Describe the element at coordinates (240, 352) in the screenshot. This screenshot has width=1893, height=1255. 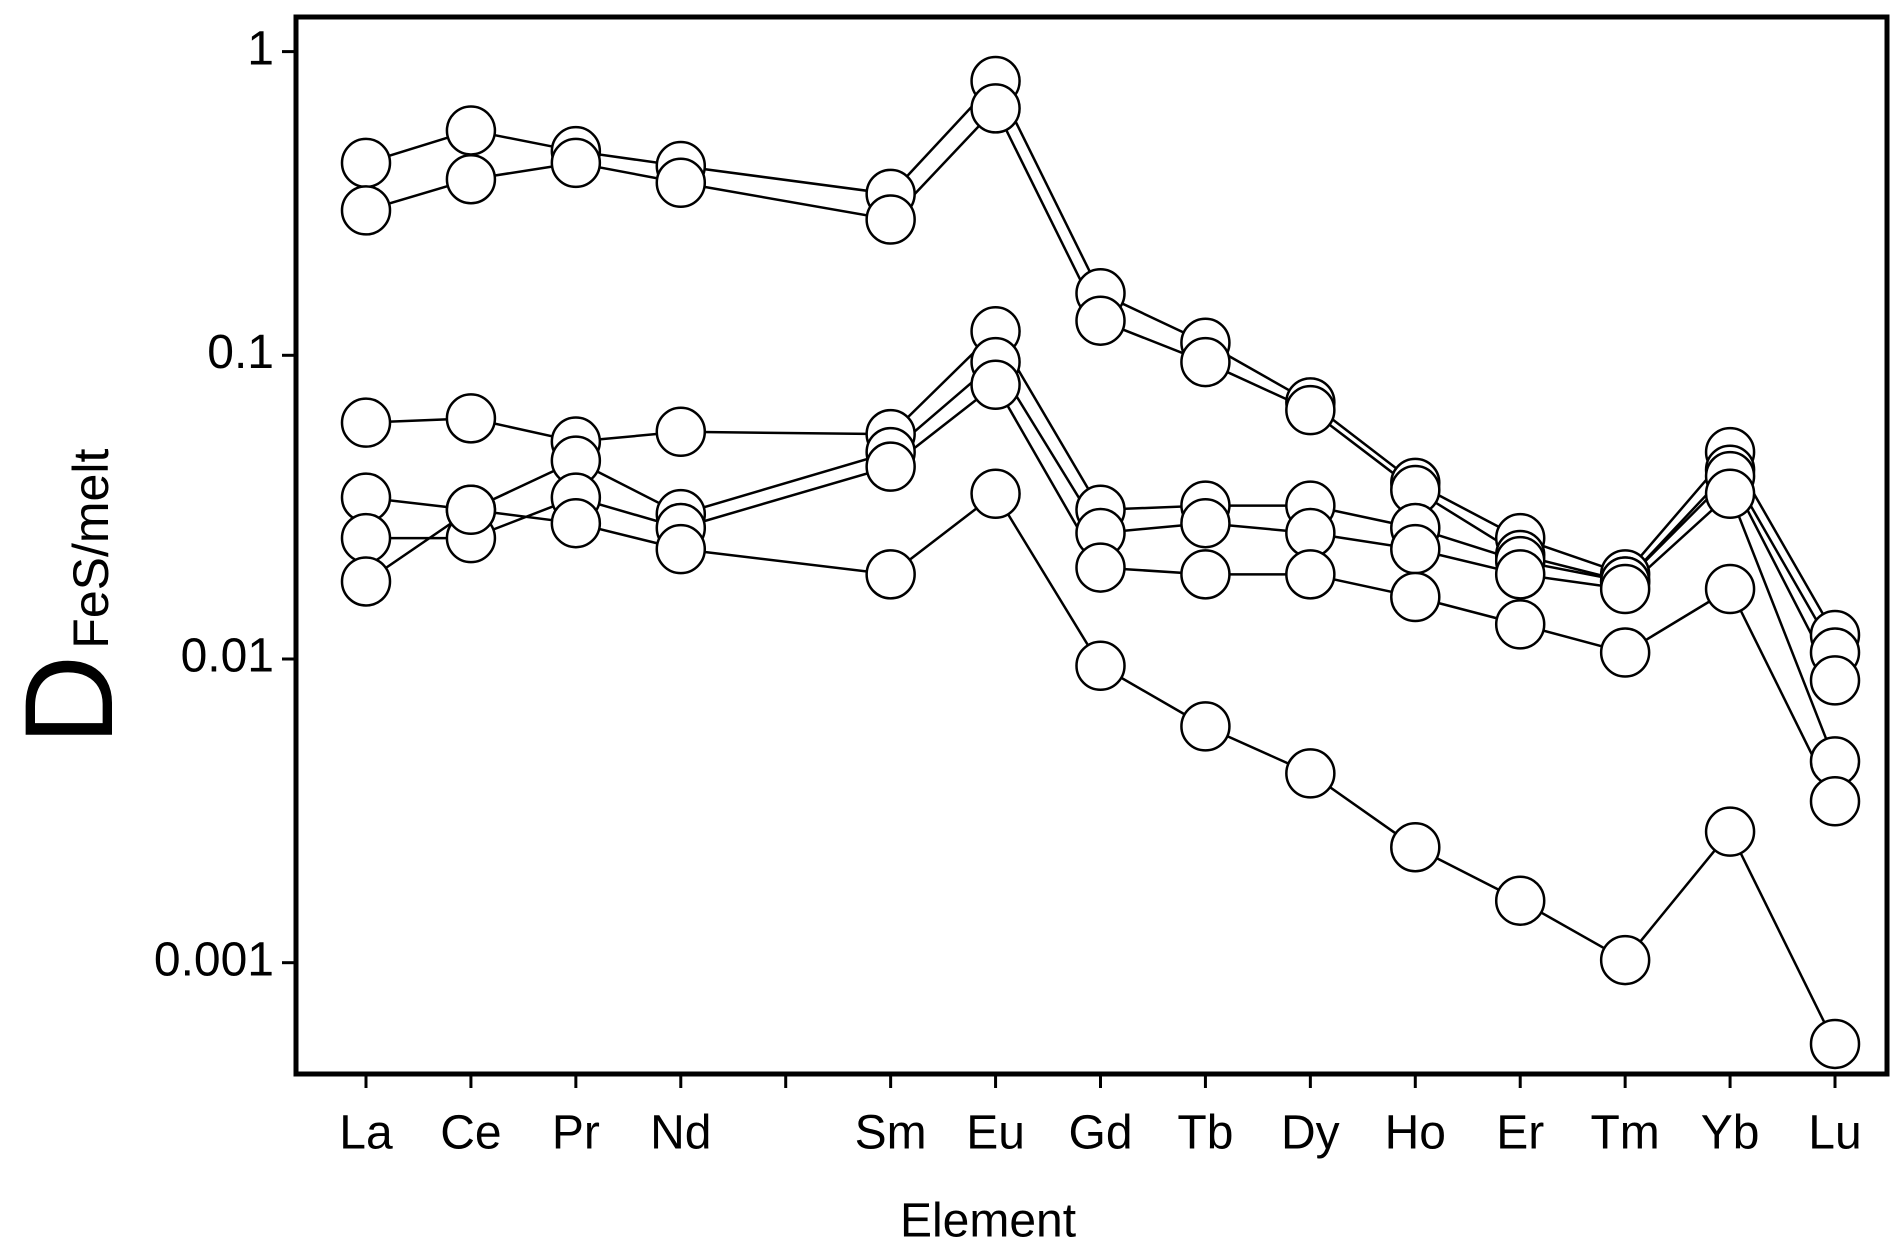
I see `y-tick-label: 0.1` at that location.